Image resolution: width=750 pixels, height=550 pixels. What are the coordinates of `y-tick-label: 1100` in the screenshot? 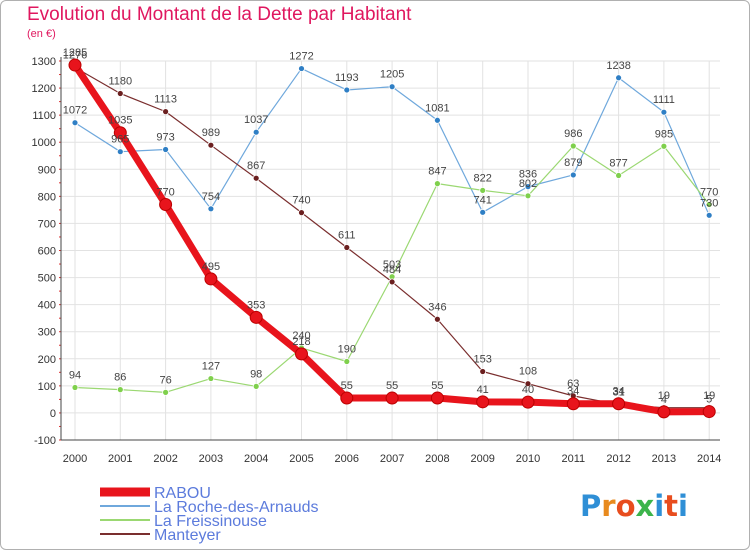 It's located at (44, 116).